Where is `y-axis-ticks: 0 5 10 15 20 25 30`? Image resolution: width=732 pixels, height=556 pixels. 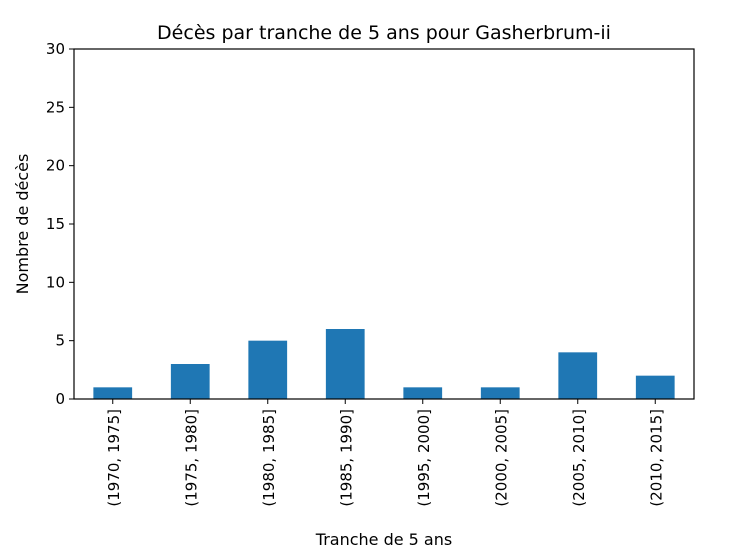 y-axis-ticks: 0 5 10 15 20 25 30 is located at coordinates (60, 224).